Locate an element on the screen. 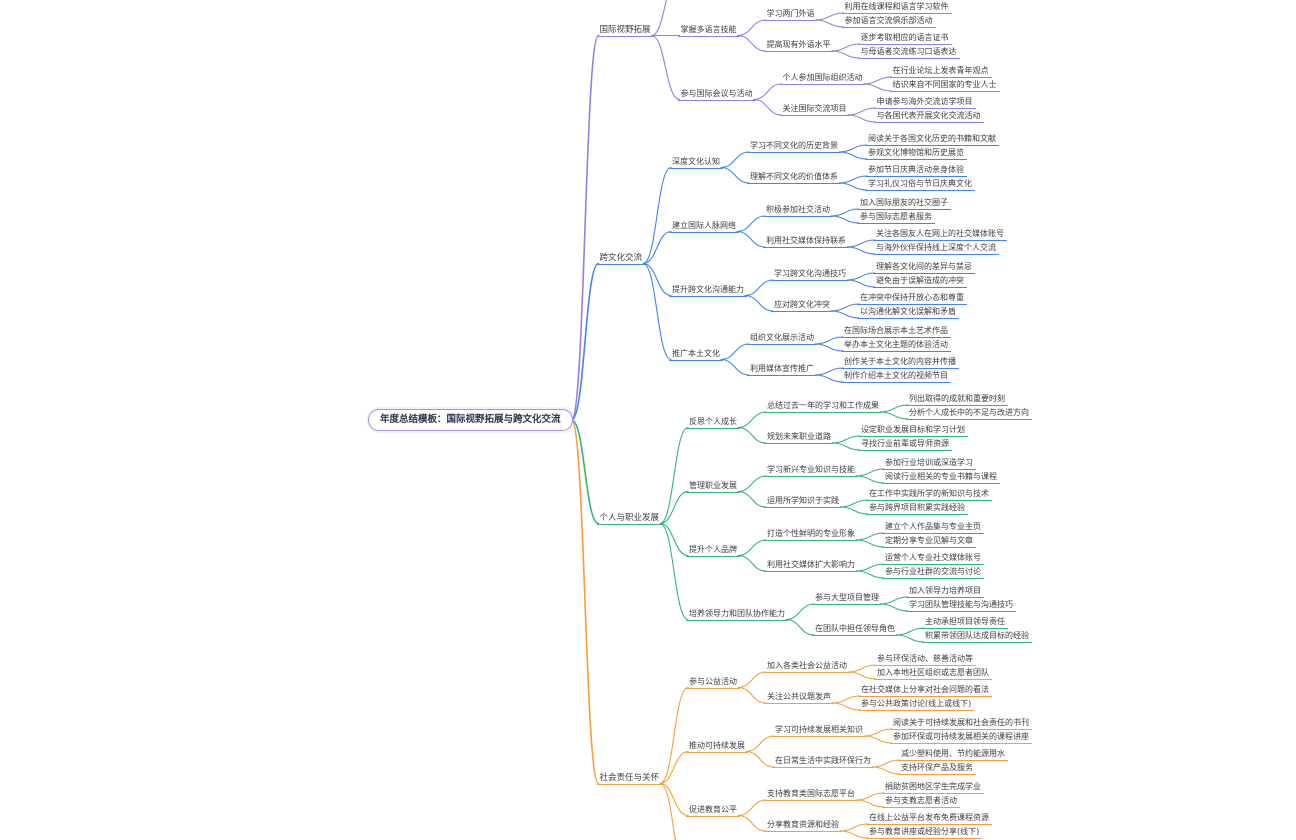 This screenshot has width=1296, height=840. topic-node: 在日常生活中实践环保行为 is located at coordinates (823, 761).